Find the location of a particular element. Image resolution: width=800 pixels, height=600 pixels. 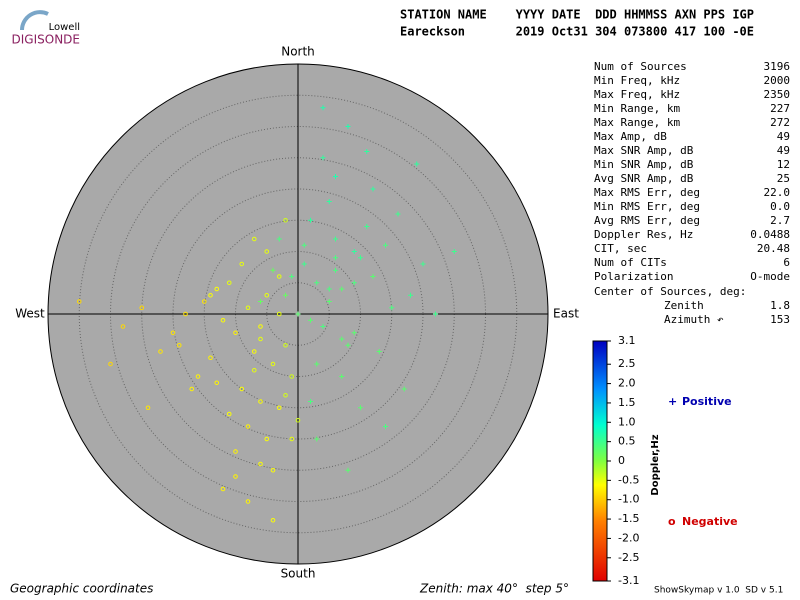

colorbar-tick-label: -2.0 is located at coordinates (628, 537).